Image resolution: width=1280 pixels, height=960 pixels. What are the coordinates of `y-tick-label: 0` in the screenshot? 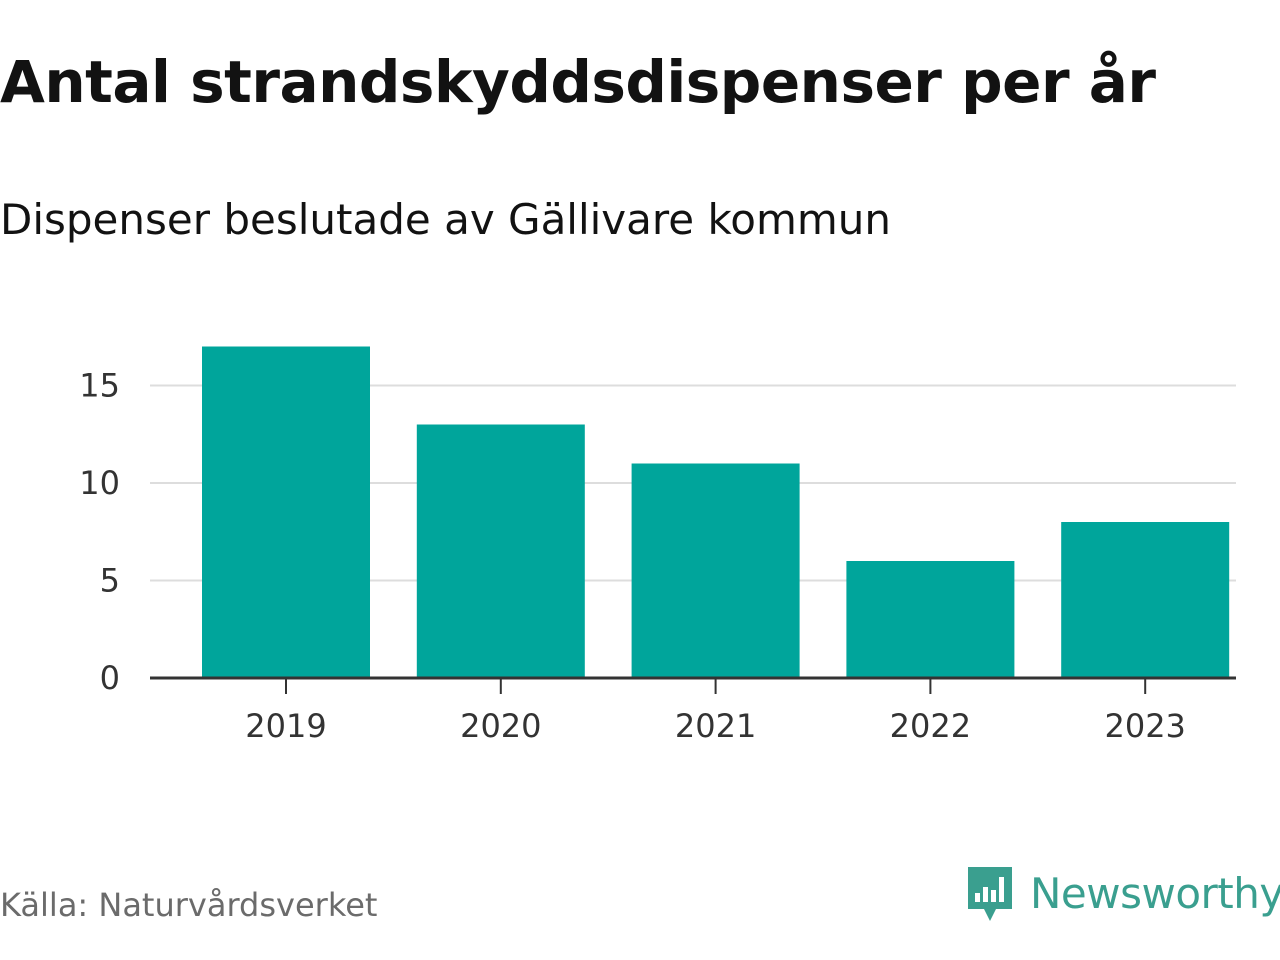 It's located at (110, 678).